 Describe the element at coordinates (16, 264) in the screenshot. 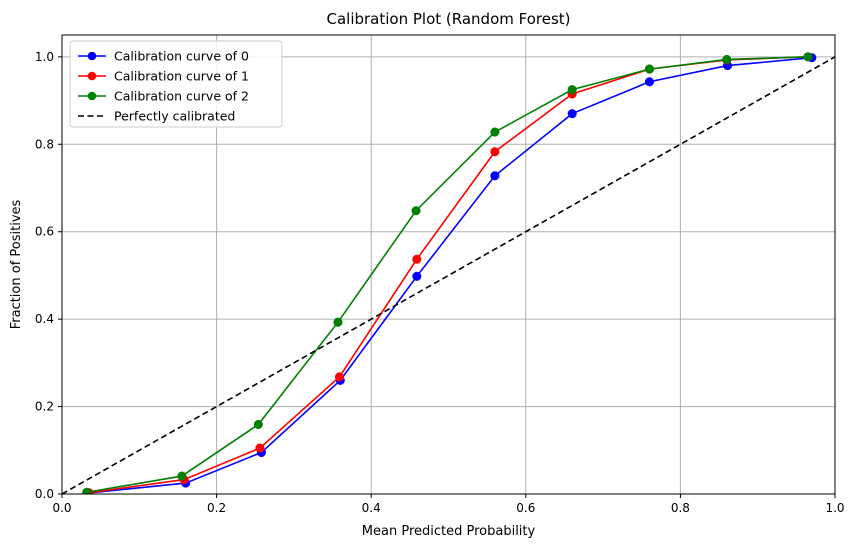

I see `y-axis-label: Fraction of Positives` at that location.